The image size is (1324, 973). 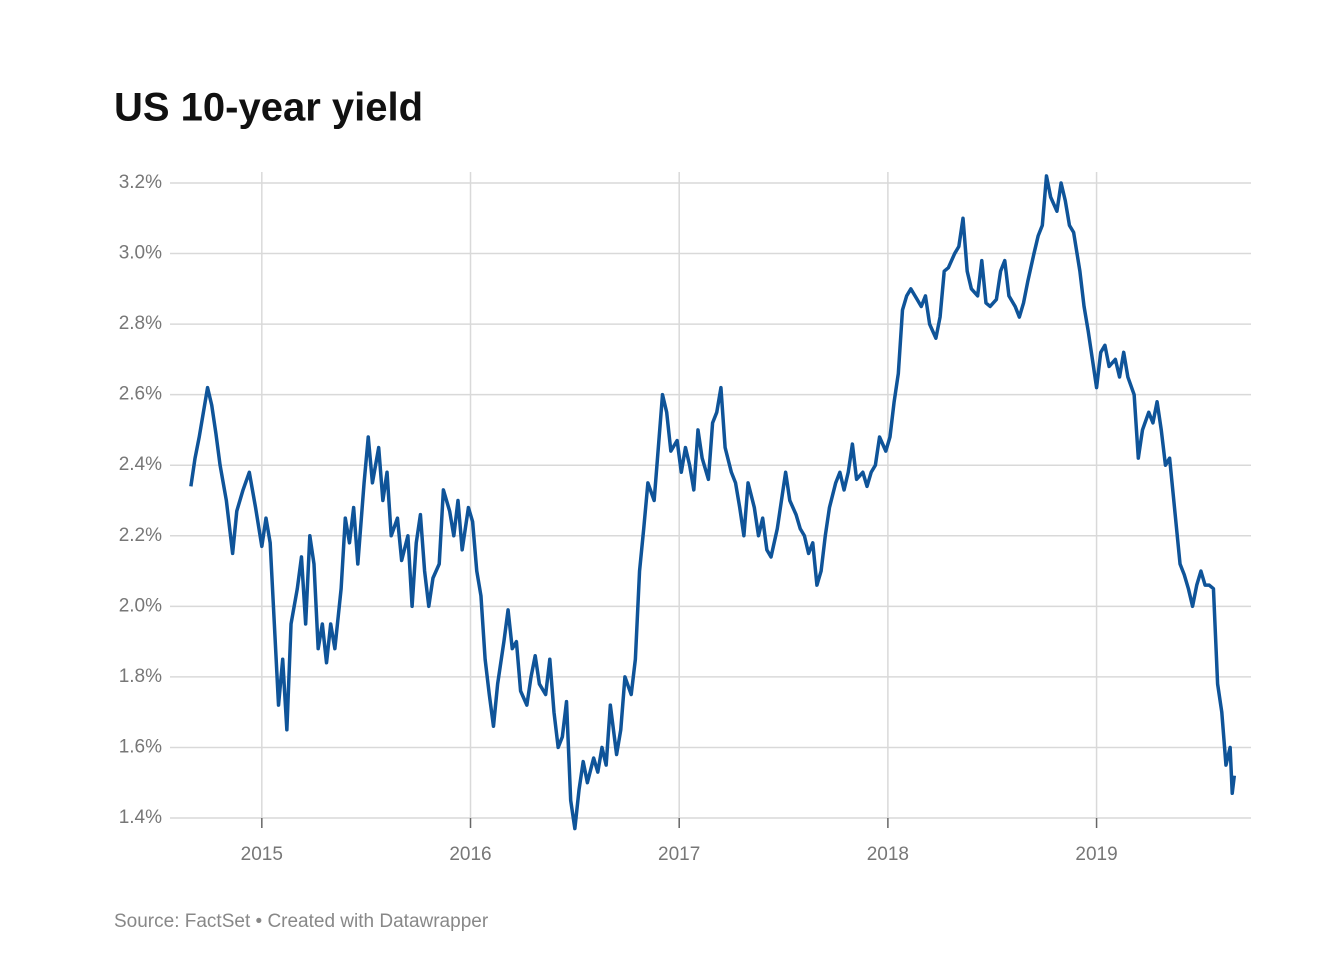 I want to click on x-tick-label: 2017, so click(x=679, y=854).